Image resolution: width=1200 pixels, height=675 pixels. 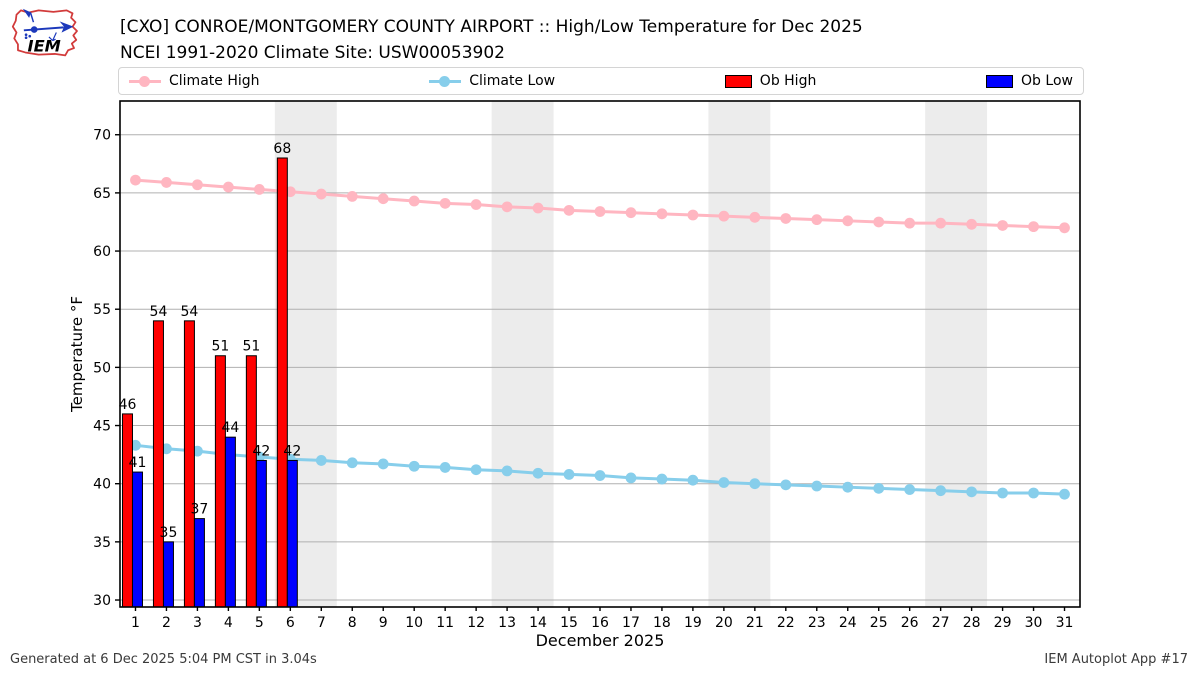 What do you see at coordinates (1065, 623) in the screenshot?
I see `x-tick-label: 31` at bounding box center [1065, 623].